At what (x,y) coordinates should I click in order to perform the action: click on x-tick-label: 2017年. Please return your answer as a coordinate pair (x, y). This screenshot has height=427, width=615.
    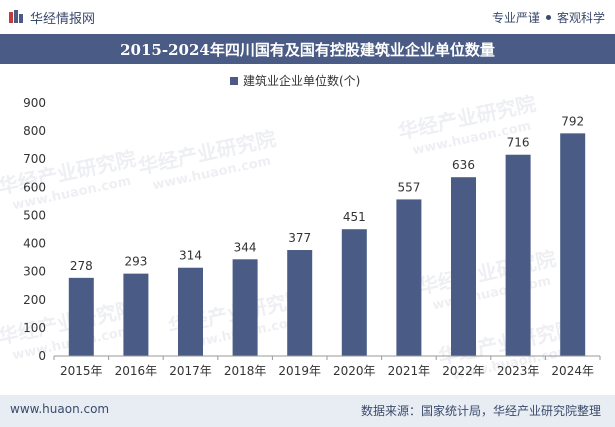
    Looking at the image, I should click on (190, 371).